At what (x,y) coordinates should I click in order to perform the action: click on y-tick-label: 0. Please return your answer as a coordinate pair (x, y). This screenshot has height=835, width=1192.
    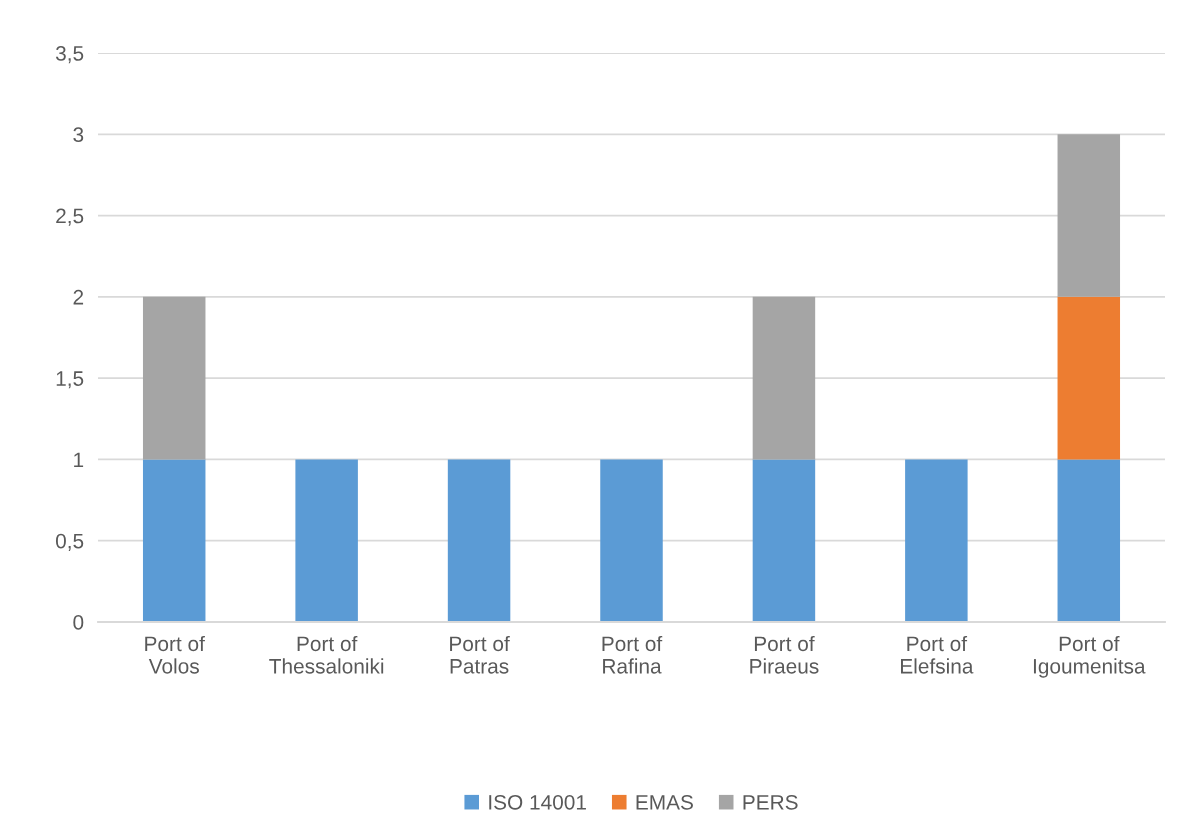
    Looking at the image, I should click on (78, 622).